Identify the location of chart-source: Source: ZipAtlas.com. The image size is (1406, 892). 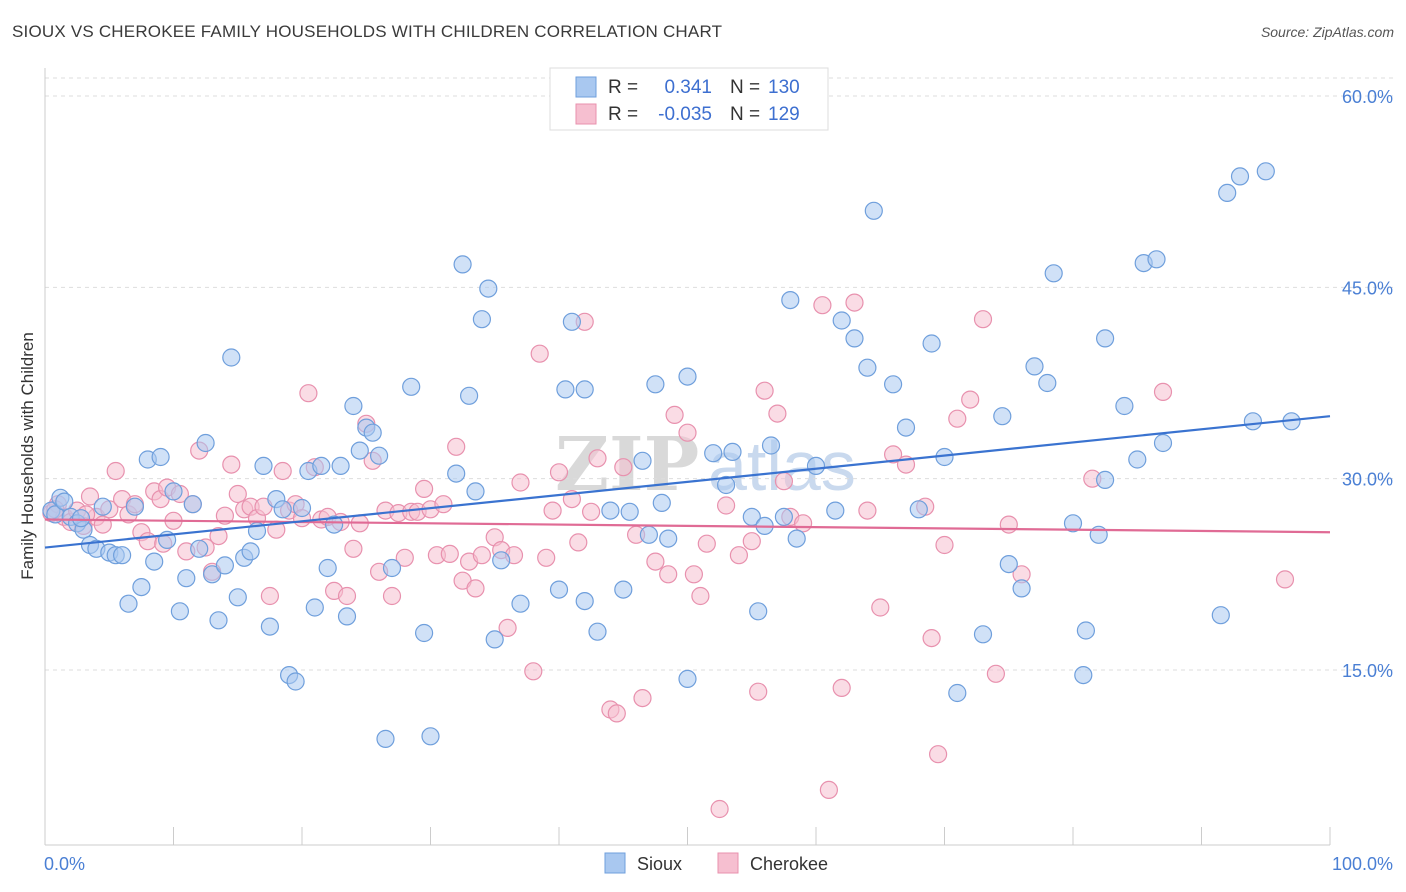
(1327, 32).